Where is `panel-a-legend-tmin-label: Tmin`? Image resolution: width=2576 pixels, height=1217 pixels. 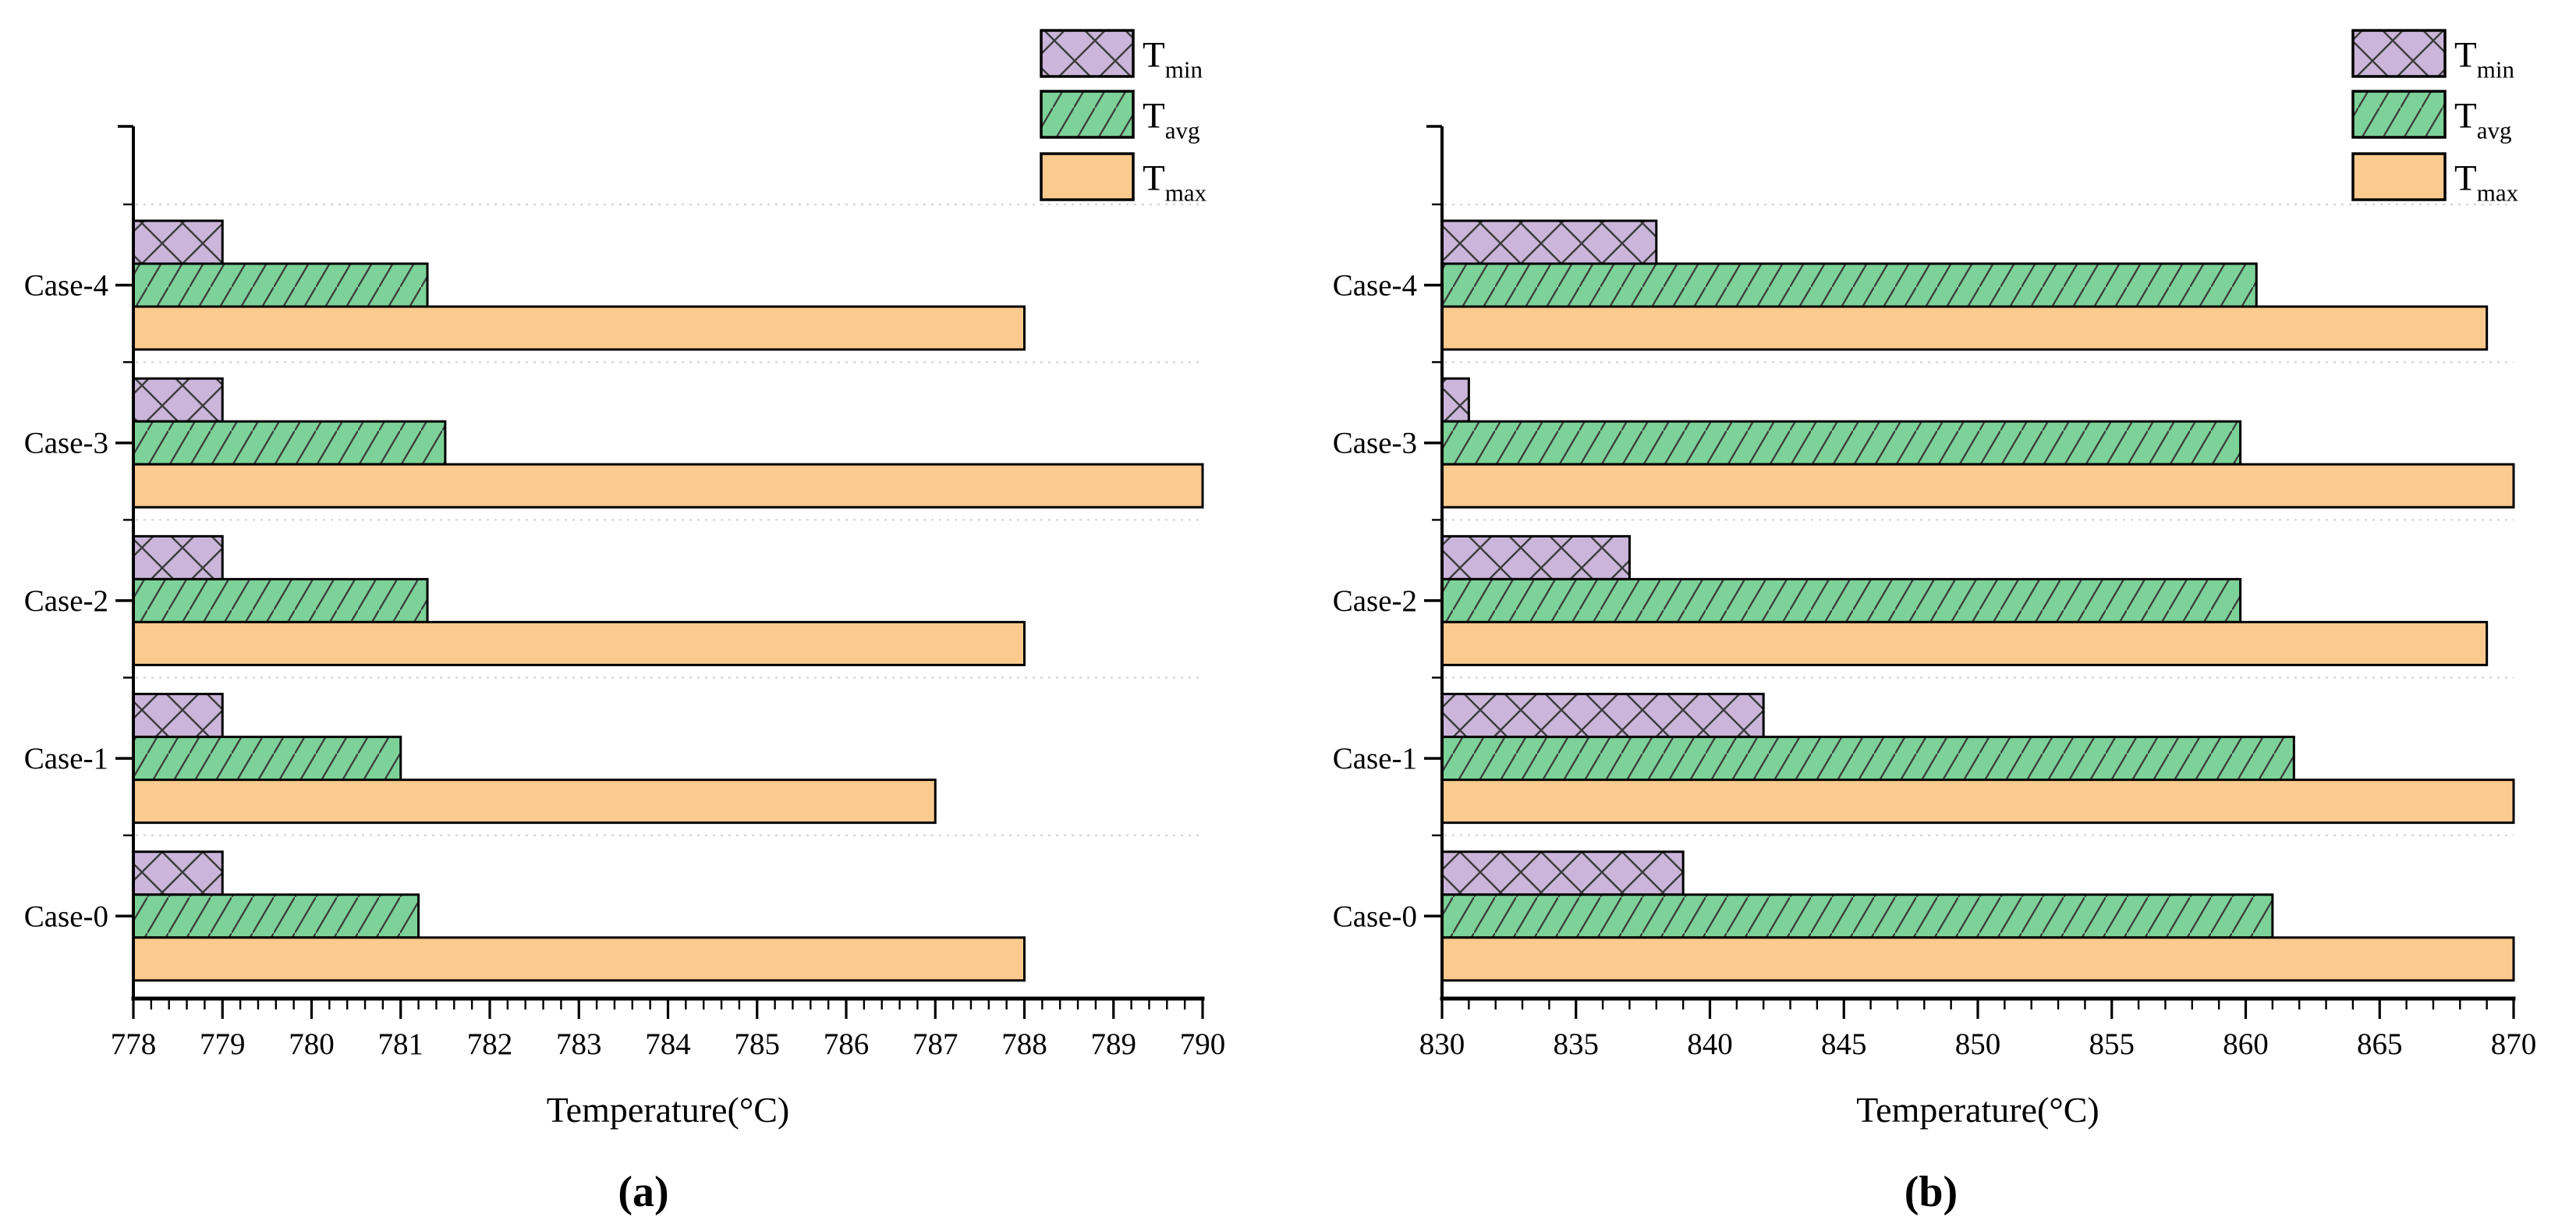 panel-a-legend-tmin-label: Tmin is located at coordinates (1173, 59).